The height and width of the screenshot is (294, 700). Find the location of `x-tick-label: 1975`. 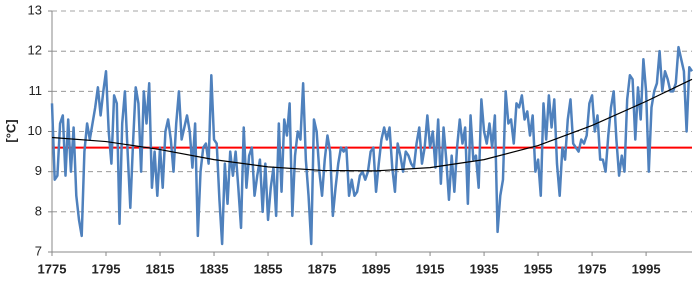

x-tick-label: 1975 is located at coordinates (592, 268).